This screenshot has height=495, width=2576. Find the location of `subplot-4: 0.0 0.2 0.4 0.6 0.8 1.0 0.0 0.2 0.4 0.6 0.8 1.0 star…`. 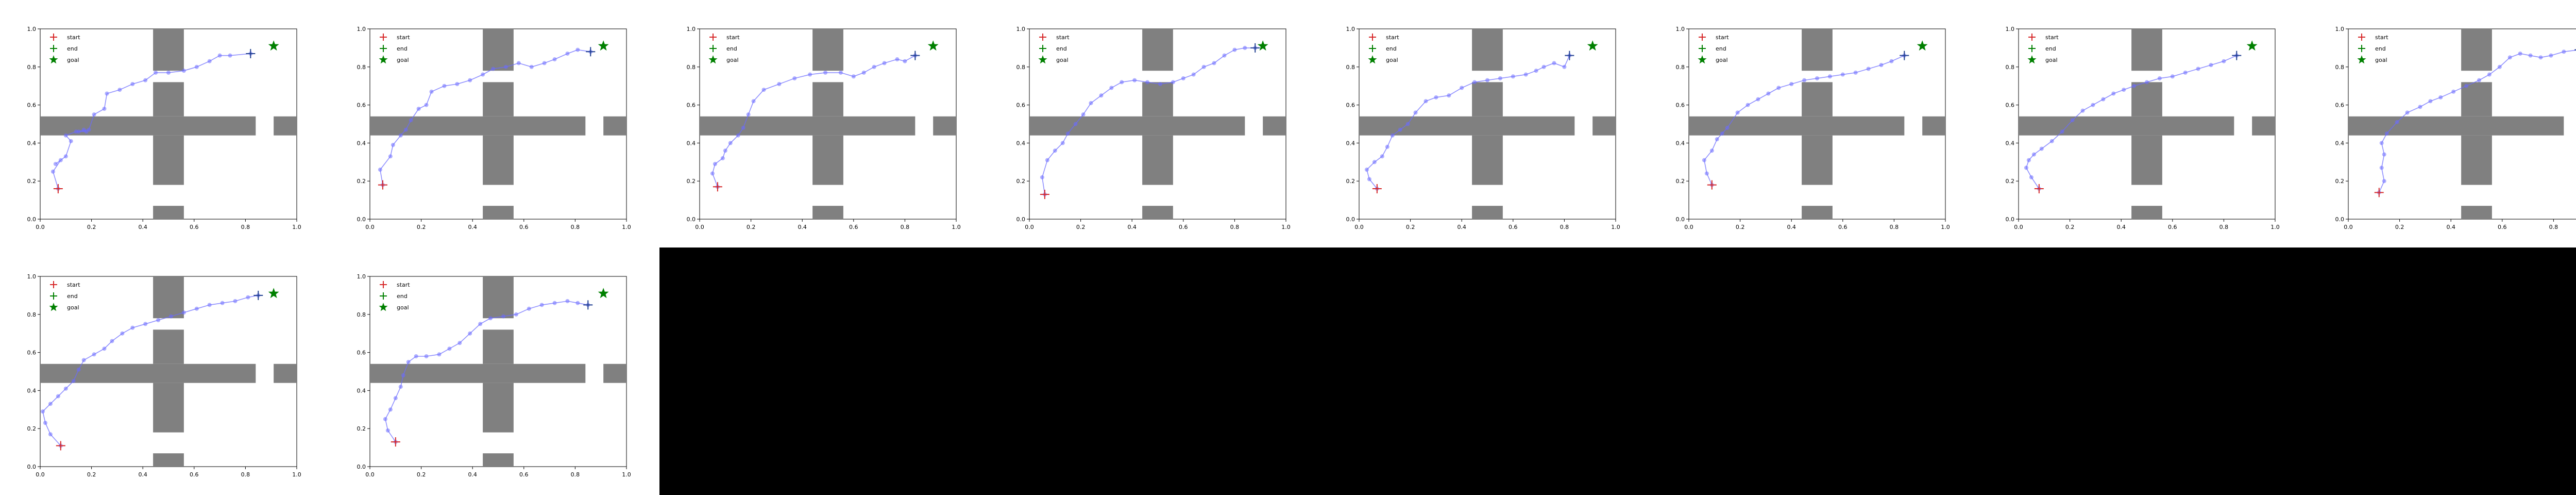

subplot-4: 0.0 0.2 0.4 0.6 0.8 1.0 0.0 0.2 0.4 0.6 0.8 1.0 star… is located at coordinates (1154, 124).